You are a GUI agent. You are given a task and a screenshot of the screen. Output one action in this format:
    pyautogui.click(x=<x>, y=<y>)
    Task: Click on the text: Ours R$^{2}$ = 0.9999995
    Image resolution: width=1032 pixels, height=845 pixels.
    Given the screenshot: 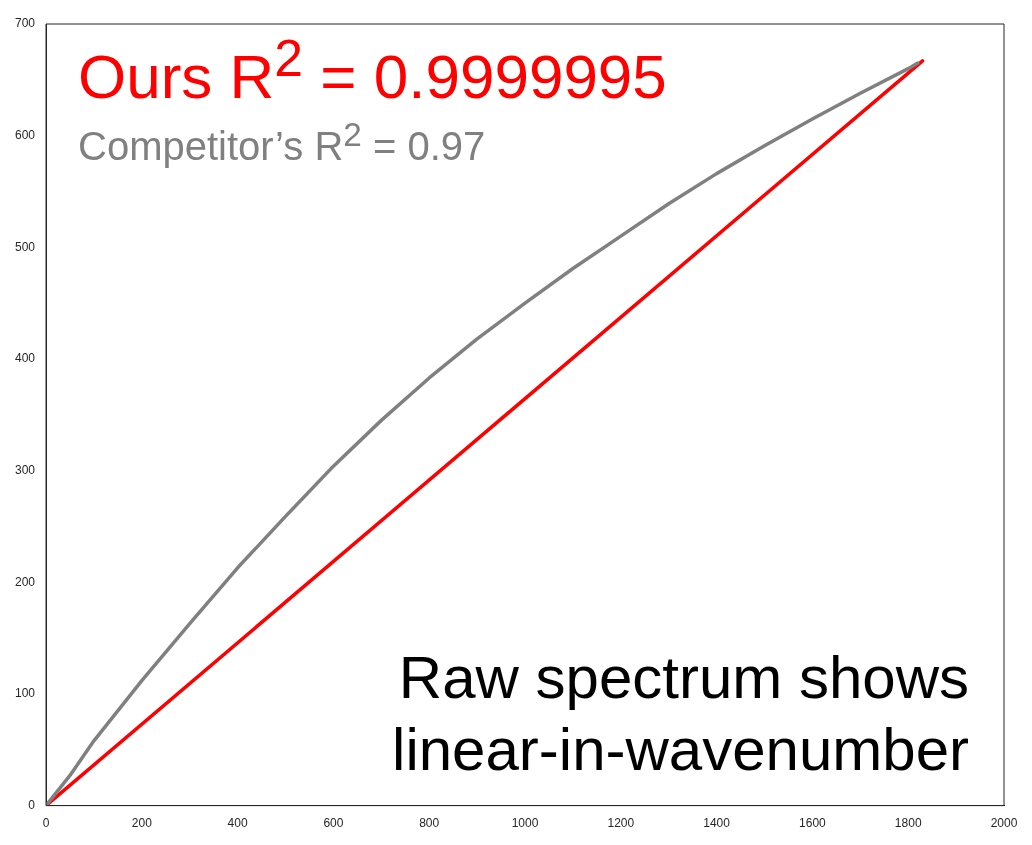 What is the action you would take?
    pyautogui.click(x=372, y=70)
    